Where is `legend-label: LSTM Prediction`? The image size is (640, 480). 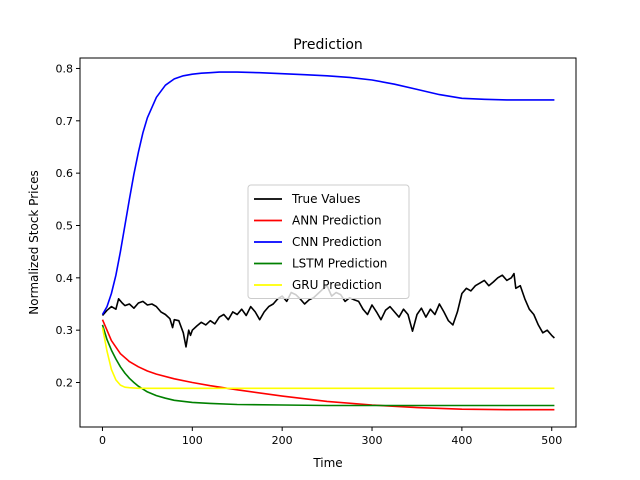 legend-label: LSTM Prediction is located at coordinates (339, 264).